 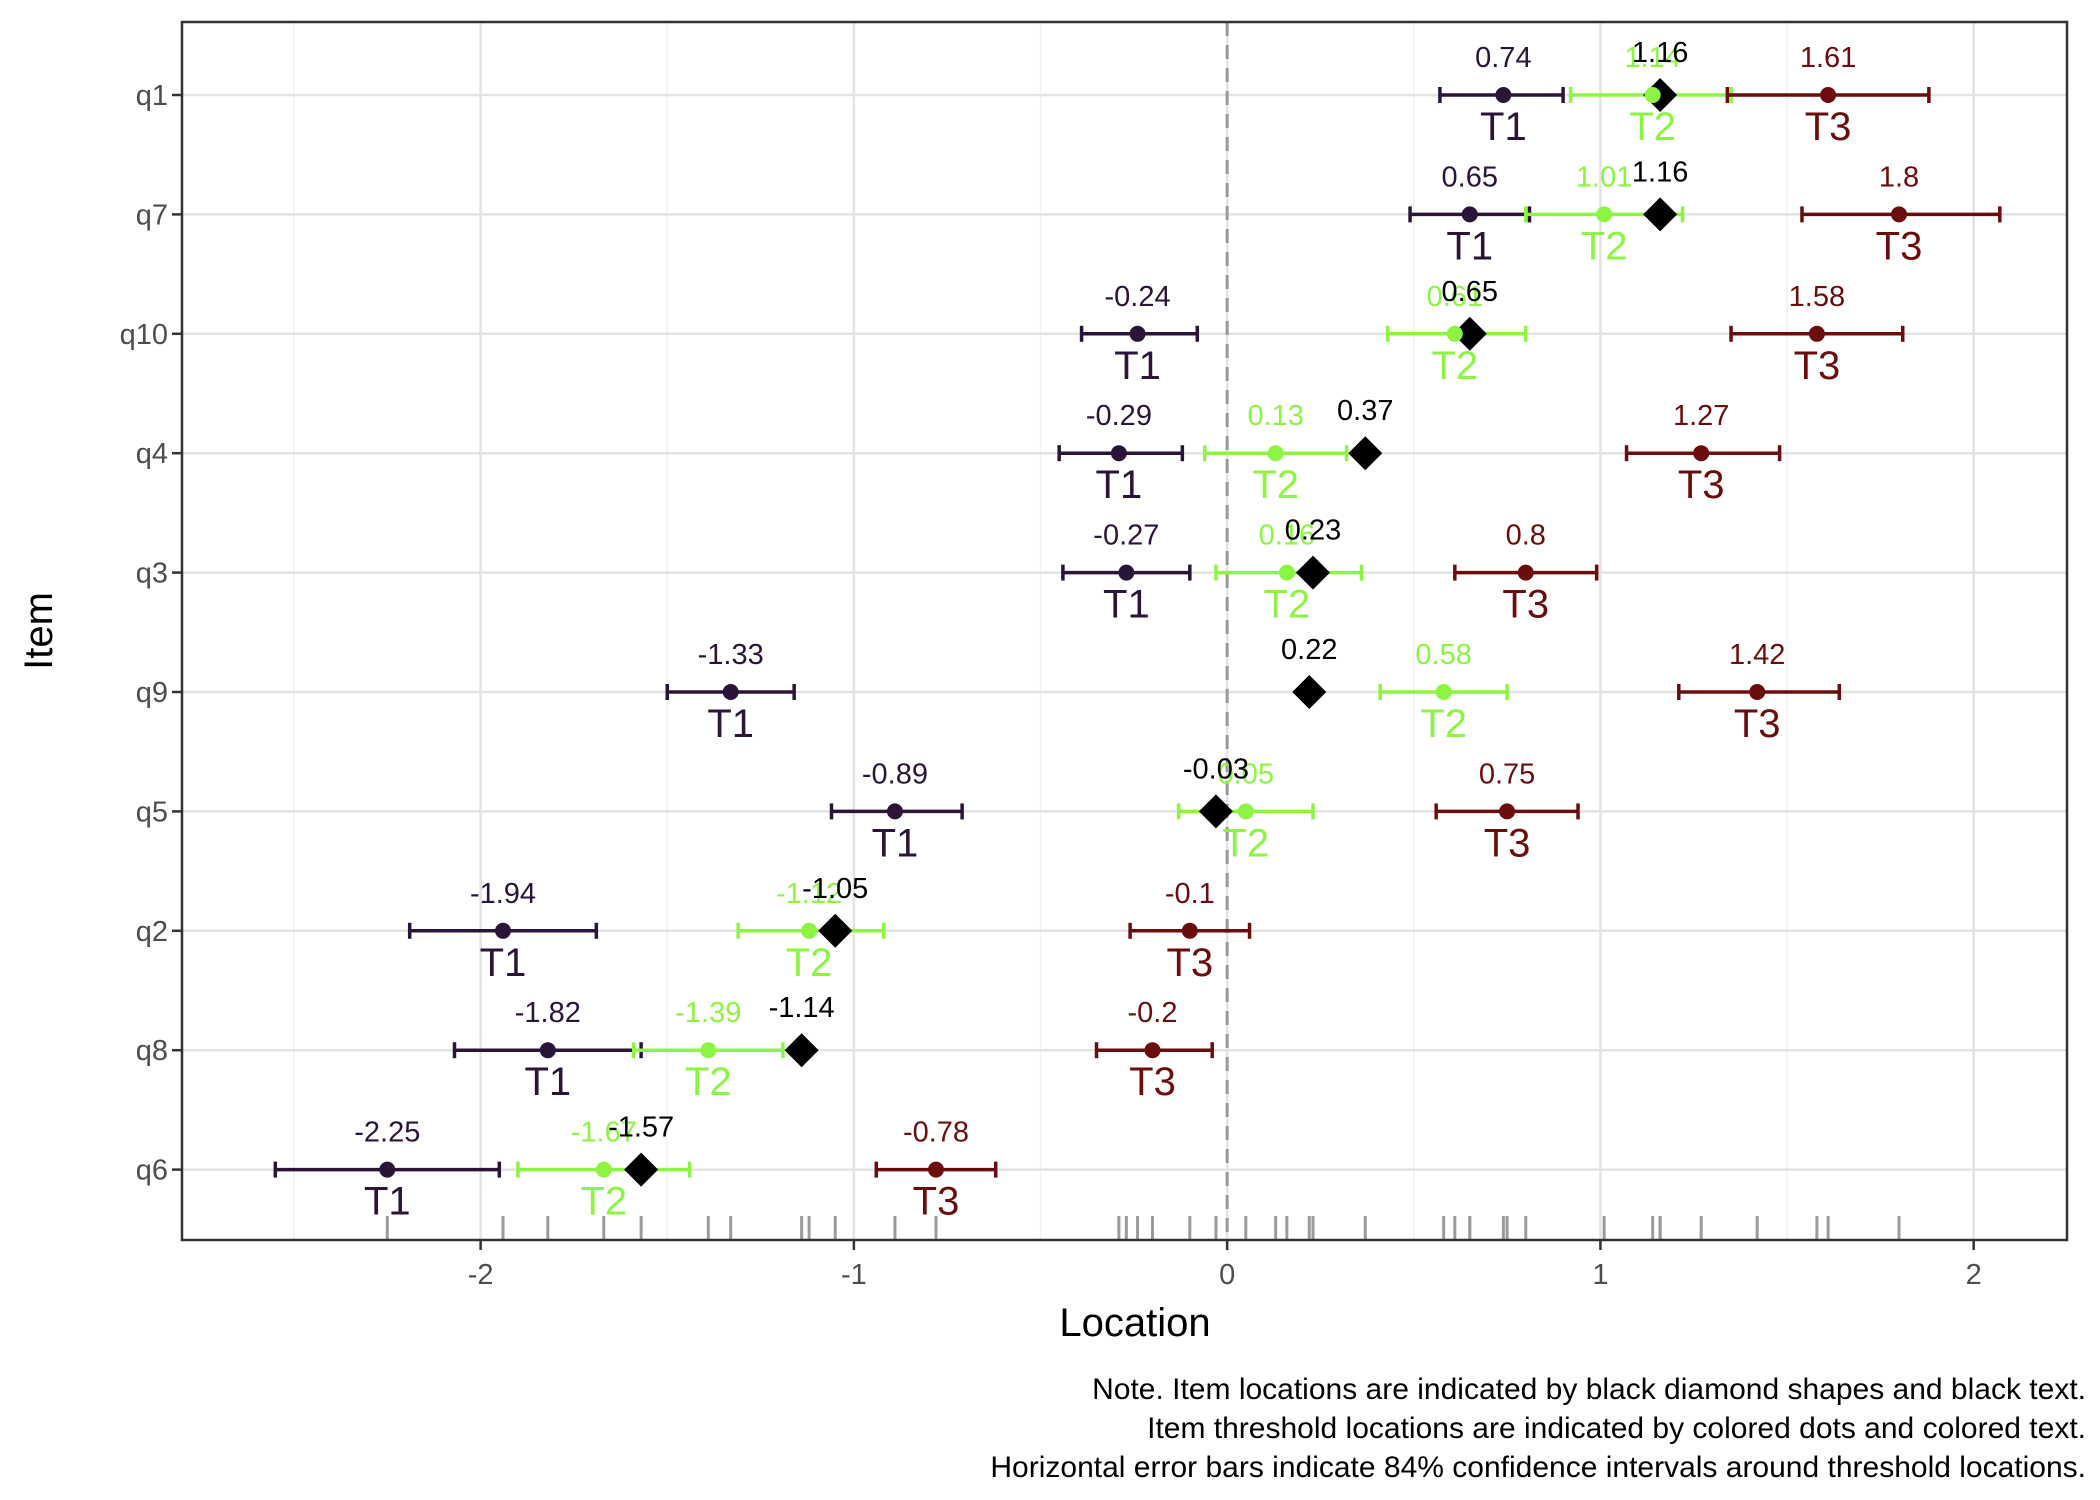 What do you see at coordinates (1330, 571) in the screenshot?
I see `item-row-q3: -0.27 T1 0.16 T2 0.8 T3 0.23` at bounding box center [1330, 571].